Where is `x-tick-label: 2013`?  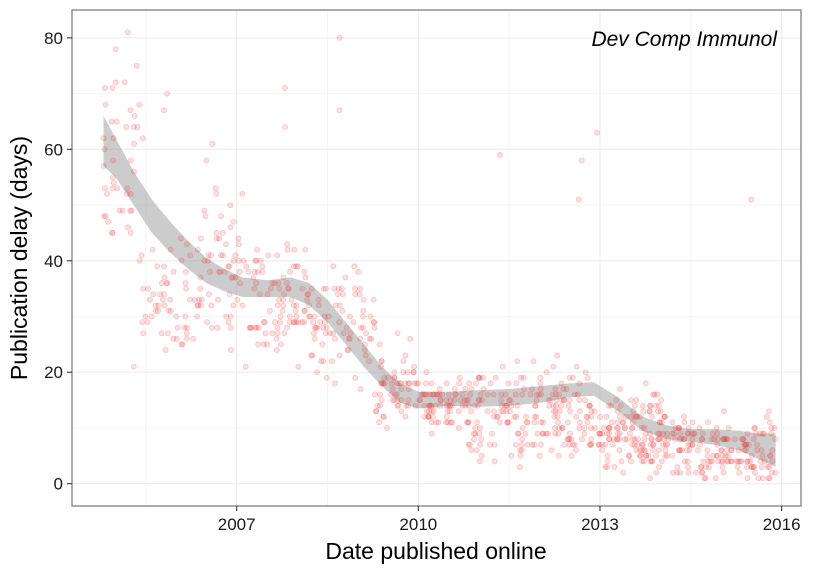 x-tick-label: 2013 is located at coordinates (600, 524).